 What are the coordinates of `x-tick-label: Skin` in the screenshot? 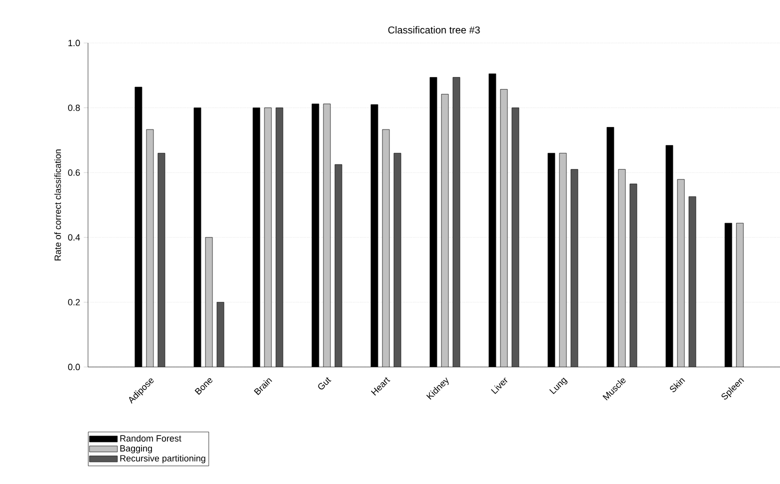 It's located at (678, 385).